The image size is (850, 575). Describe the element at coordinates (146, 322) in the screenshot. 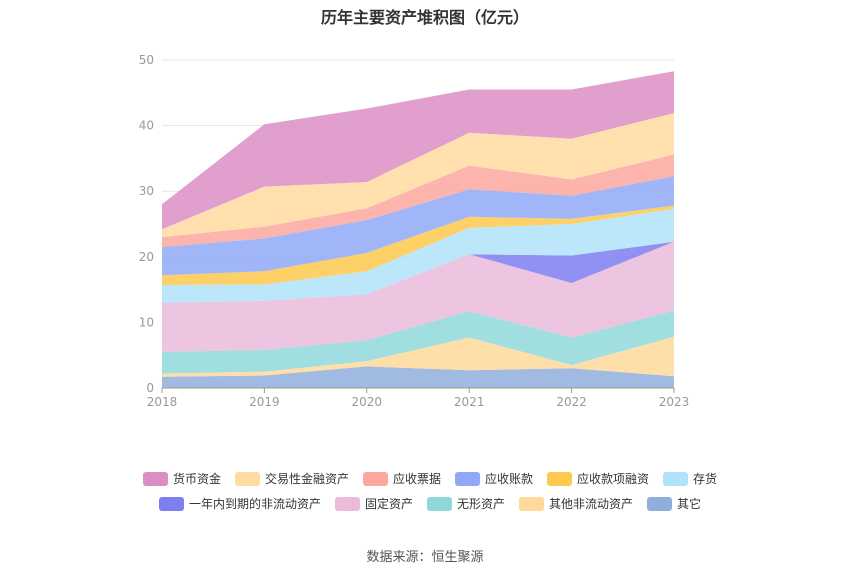

I see `y-tick-label: 10` at that location.